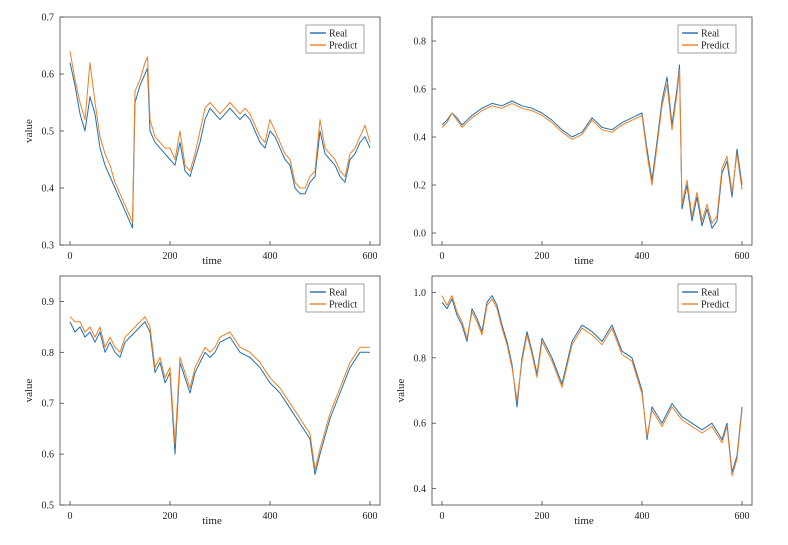 The width and height of the screenshot is (788, 545). What do you see at coordinates (420, 234) in the screenshot?
I see `y-tick-label: 0.0` at bounding box center [420, 234].